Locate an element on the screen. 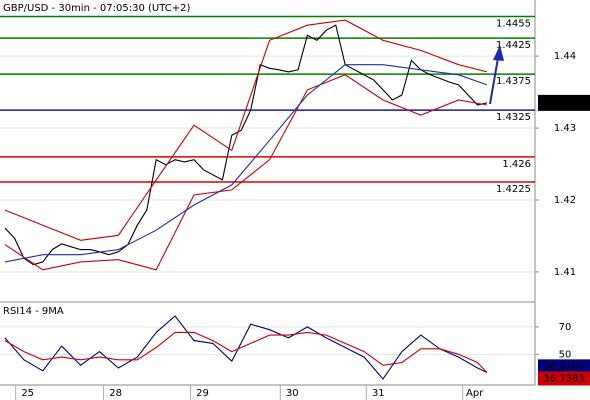 This screenshot has width=590, height=400. value-tag-label: 36.7383 is located at coordinates (563, 378).